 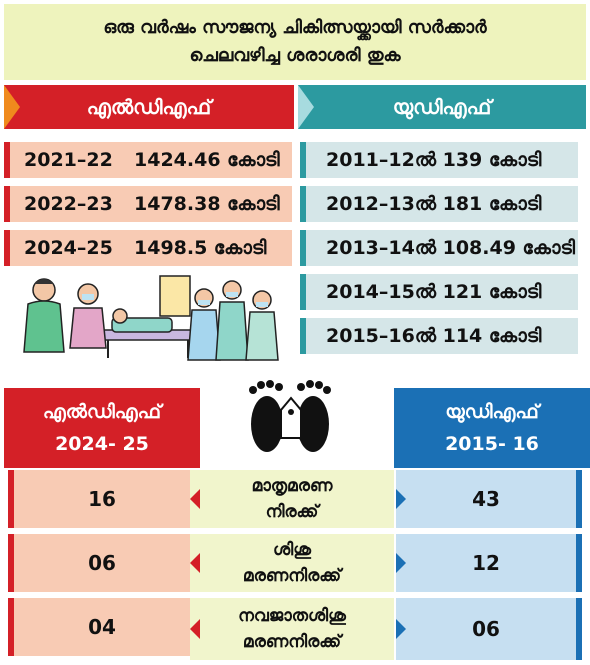 I want to click on ldf-spending-row: 2022–23 1478.38 കോടി, so click(x=148, y=204).